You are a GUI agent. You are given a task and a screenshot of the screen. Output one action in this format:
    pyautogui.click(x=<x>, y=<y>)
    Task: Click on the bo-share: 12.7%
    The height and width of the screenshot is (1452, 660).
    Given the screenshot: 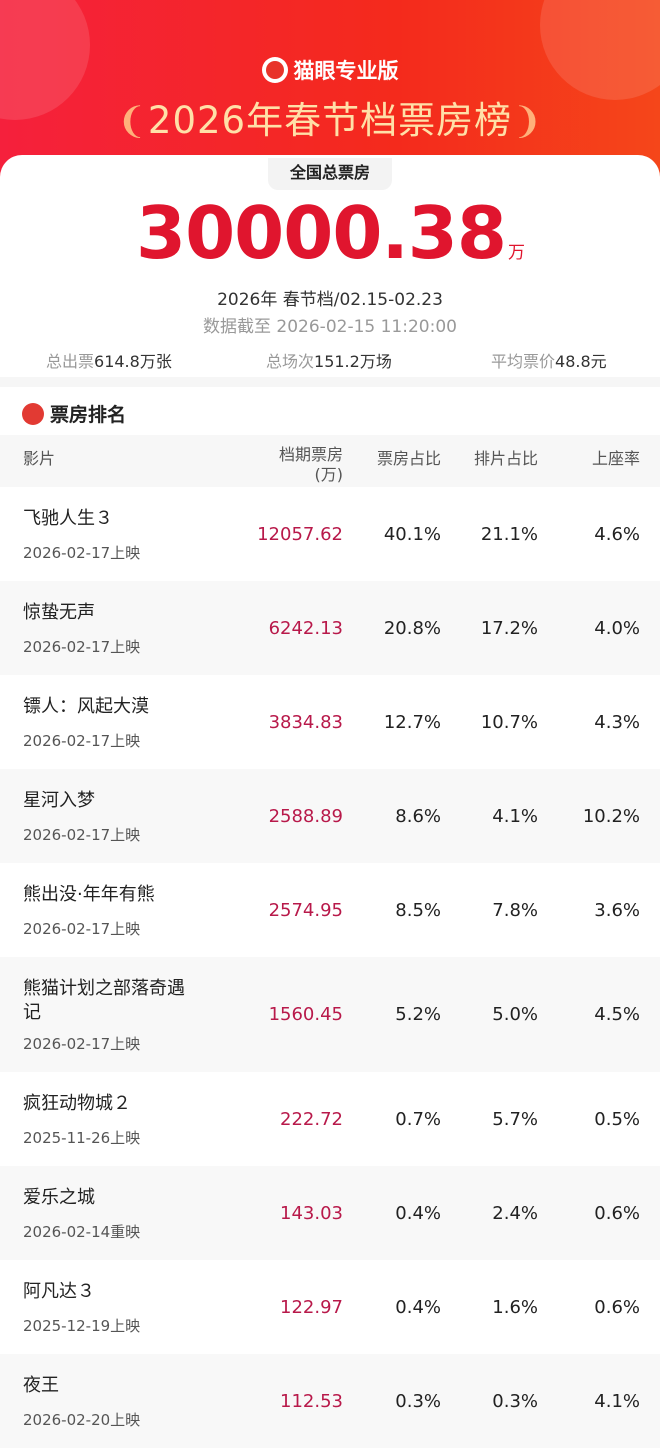 What is the action you would take?
    pyautogui.click(x=412, y=722)
    